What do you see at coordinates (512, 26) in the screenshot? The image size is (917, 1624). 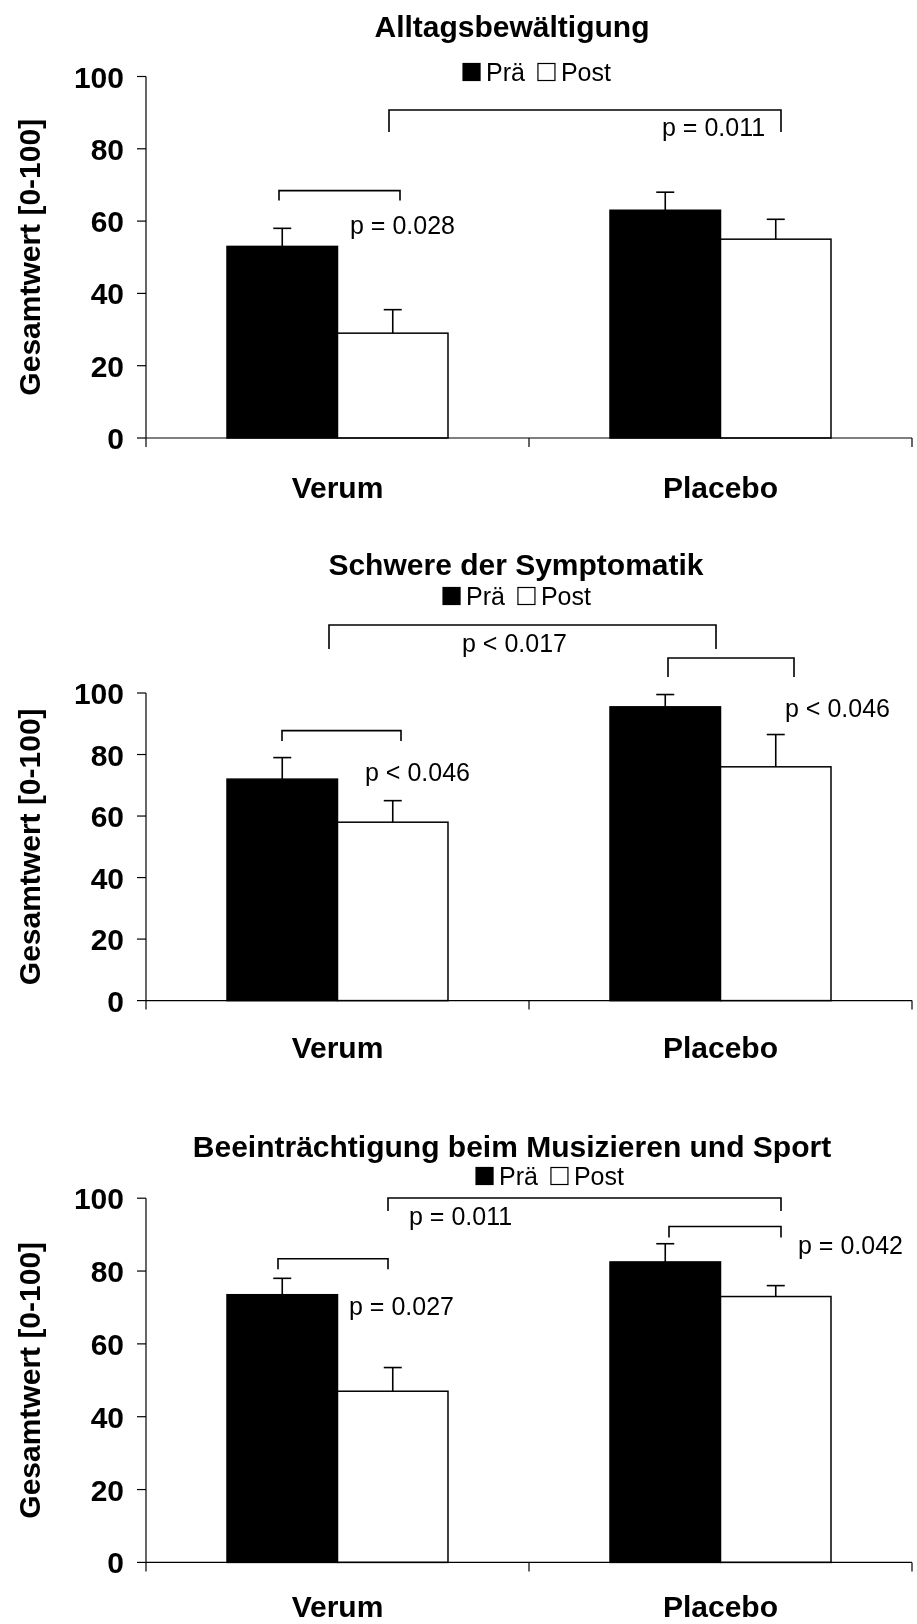 I see `chart-title: Alltagsbewältigung` at bounding box center [512, 26].